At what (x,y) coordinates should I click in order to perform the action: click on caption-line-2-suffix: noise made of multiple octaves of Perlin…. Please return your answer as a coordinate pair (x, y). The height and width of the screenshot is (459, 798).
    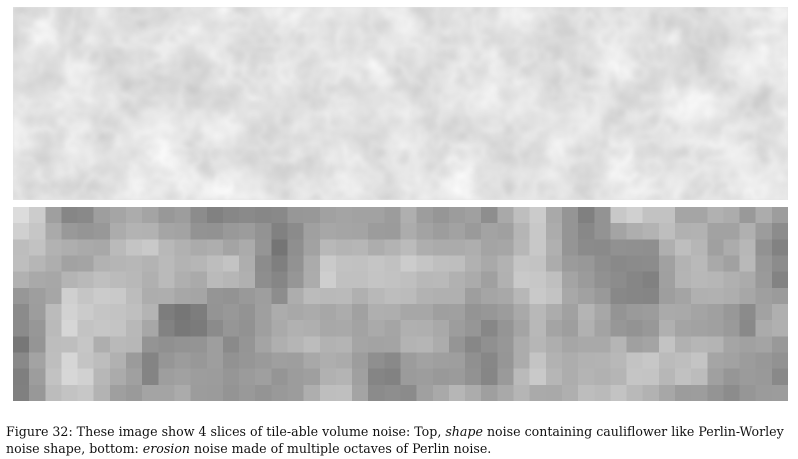
    Looking at the image, I should click on (341, 448).